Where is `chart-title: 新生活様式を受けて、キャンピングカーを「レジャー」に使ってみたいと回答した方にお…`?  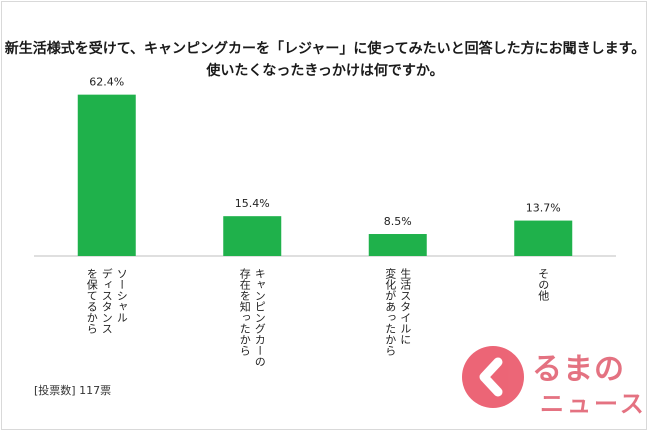 chart-title: 新生活様式を受けて、キャンピングカーを「レジャー」に使ってみたいと回答した方にお… is located at coordinates (325, 60).